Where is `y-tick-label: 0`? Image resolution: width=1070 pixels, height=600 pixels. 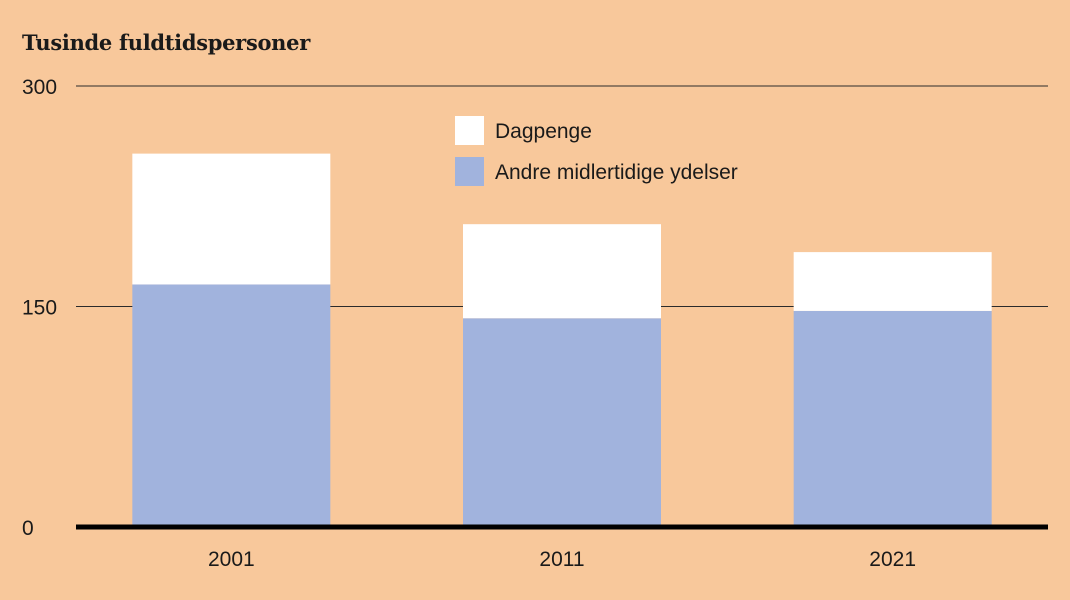
y-tick-label: 0 is located at coordinates (28, 528).